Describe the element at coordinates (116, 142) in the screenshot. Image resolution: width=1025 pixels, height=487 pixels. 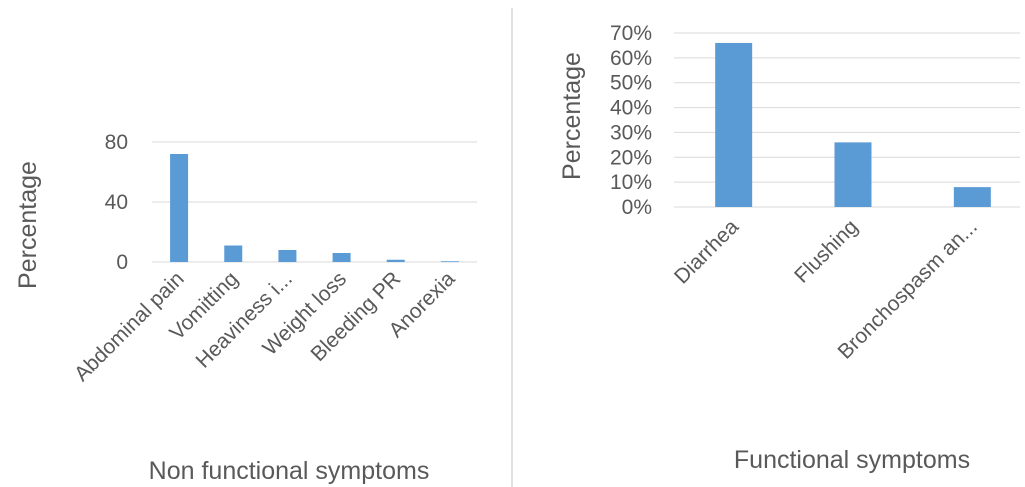
I see `y-tick-label: 80` at that location.